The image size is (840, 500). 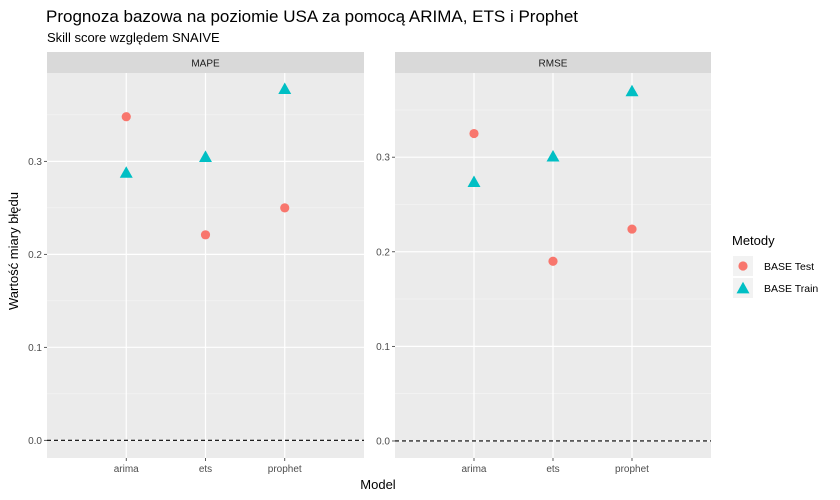 I want to click on legend: Metody BASE Test BASE Train, so click(x=775, y=265).